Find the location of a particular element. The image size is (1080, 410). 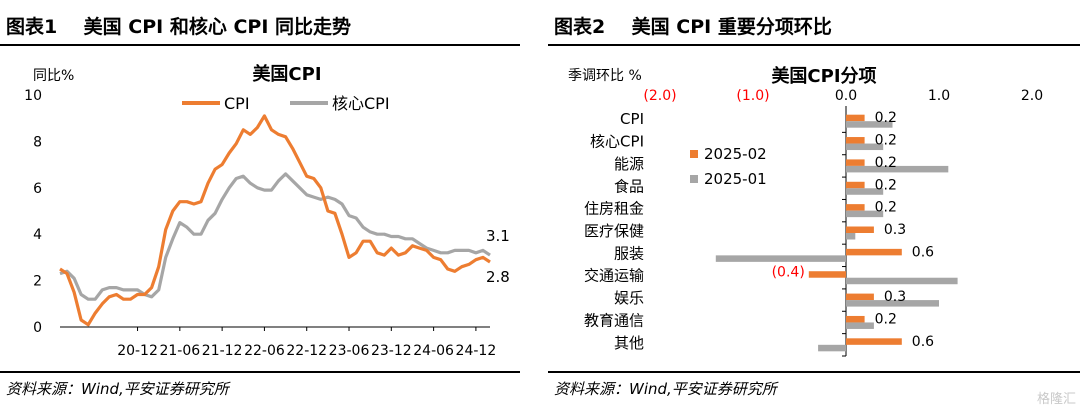

x-tick-label: 1.0 is located at coordinates (939, 96).